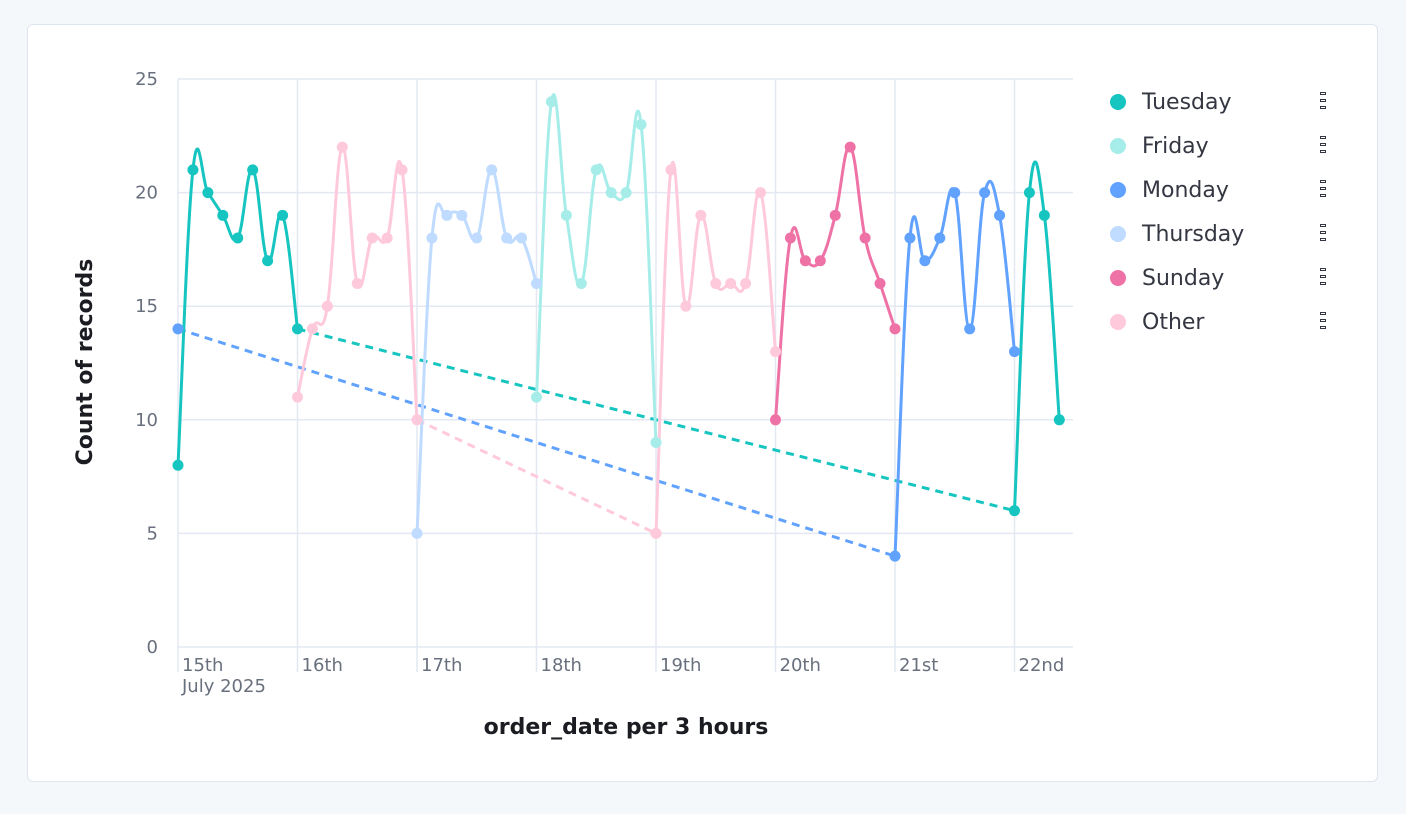 The height and width of the screenshot is (814, 1406). What do you see at coordinates (1042, 665) in the screenshot?
I see `x-tick-label: 22nd` at bounding box center [1042, 665].